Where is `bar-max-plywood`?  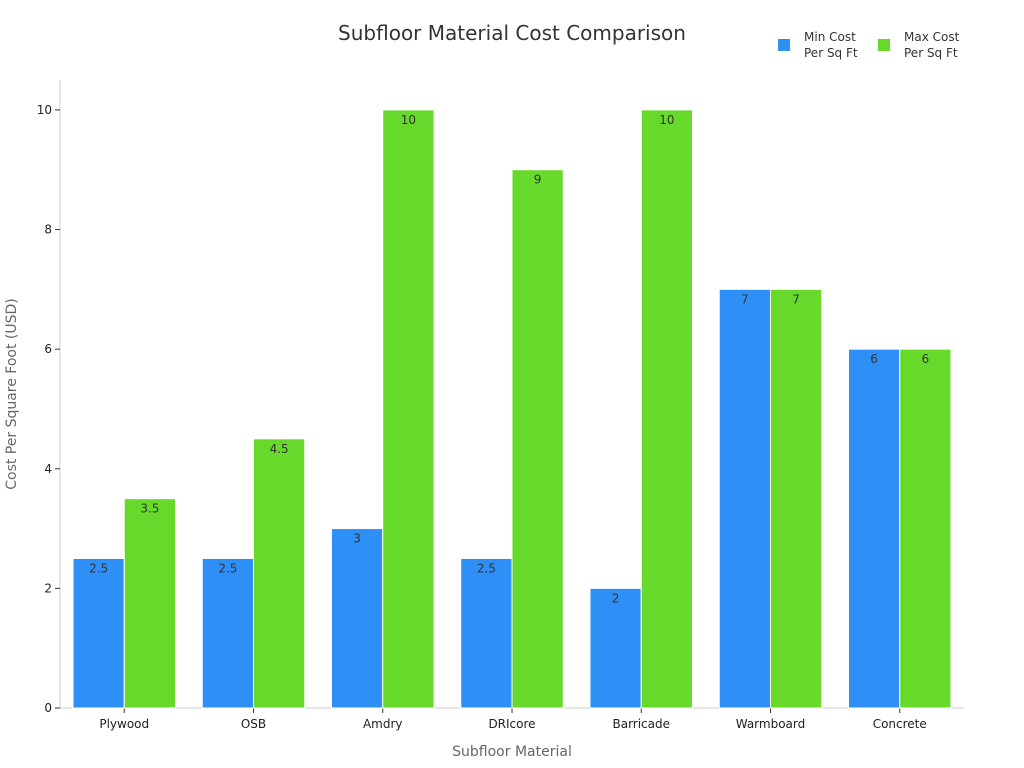
bar-max-plywood is located at coordinates (149, 603).